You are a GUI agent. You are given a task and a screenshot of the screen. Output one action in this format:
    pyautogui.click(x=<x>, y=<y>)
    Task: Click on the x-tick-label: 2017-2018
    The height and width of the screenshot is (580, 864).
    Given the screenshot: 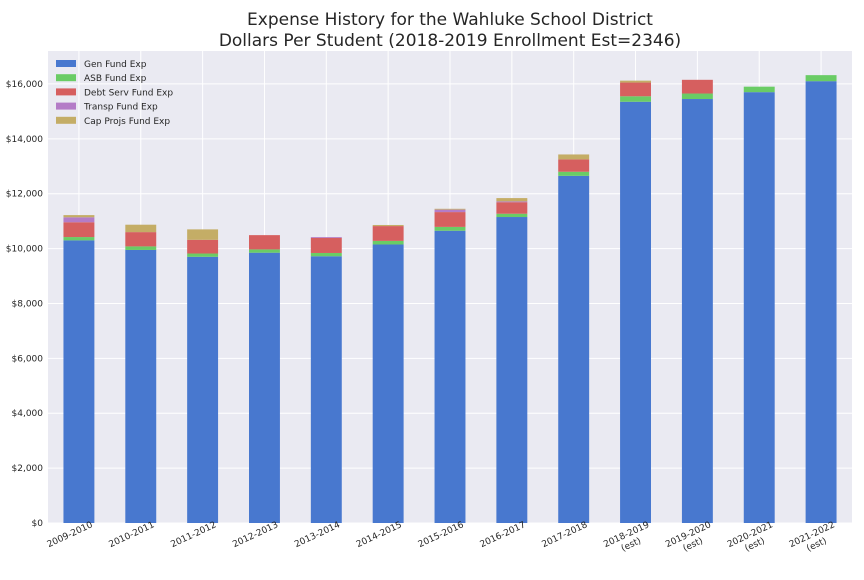 What is the action you would take?
    pyautogui.click(x=565, y=535)
    